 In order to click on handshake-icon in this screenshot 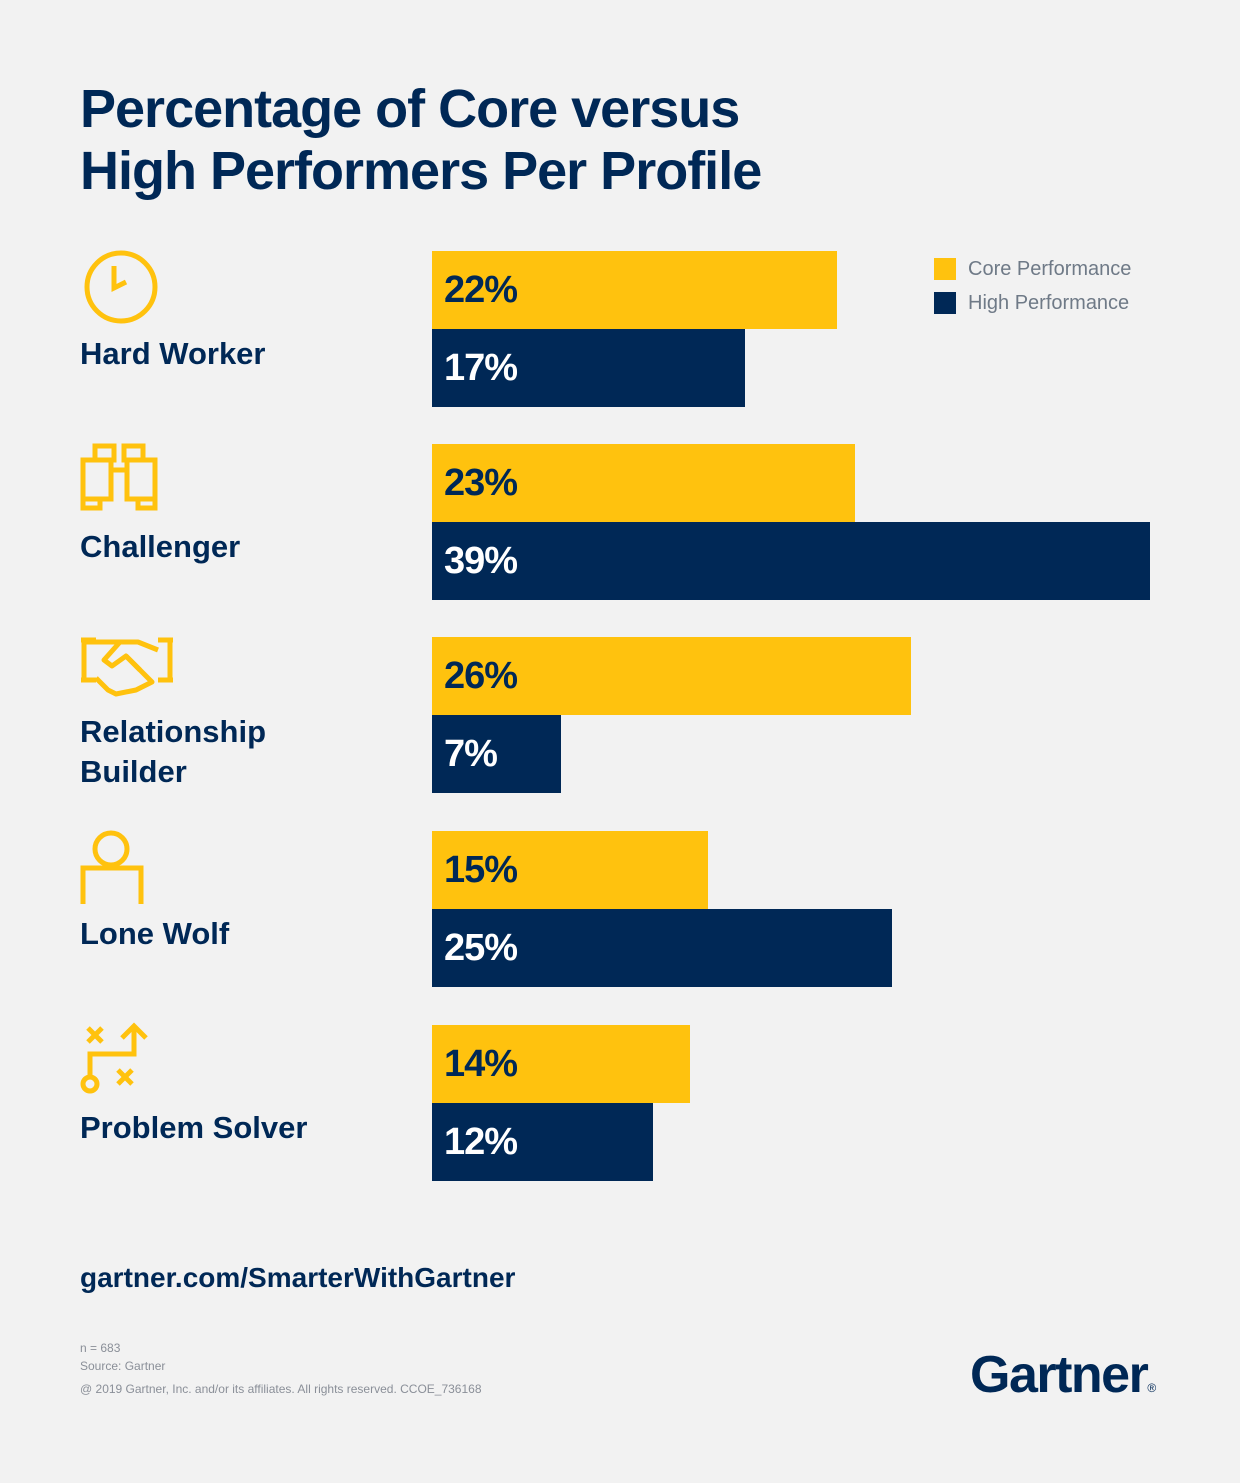, I will do `click(127, 667)`.